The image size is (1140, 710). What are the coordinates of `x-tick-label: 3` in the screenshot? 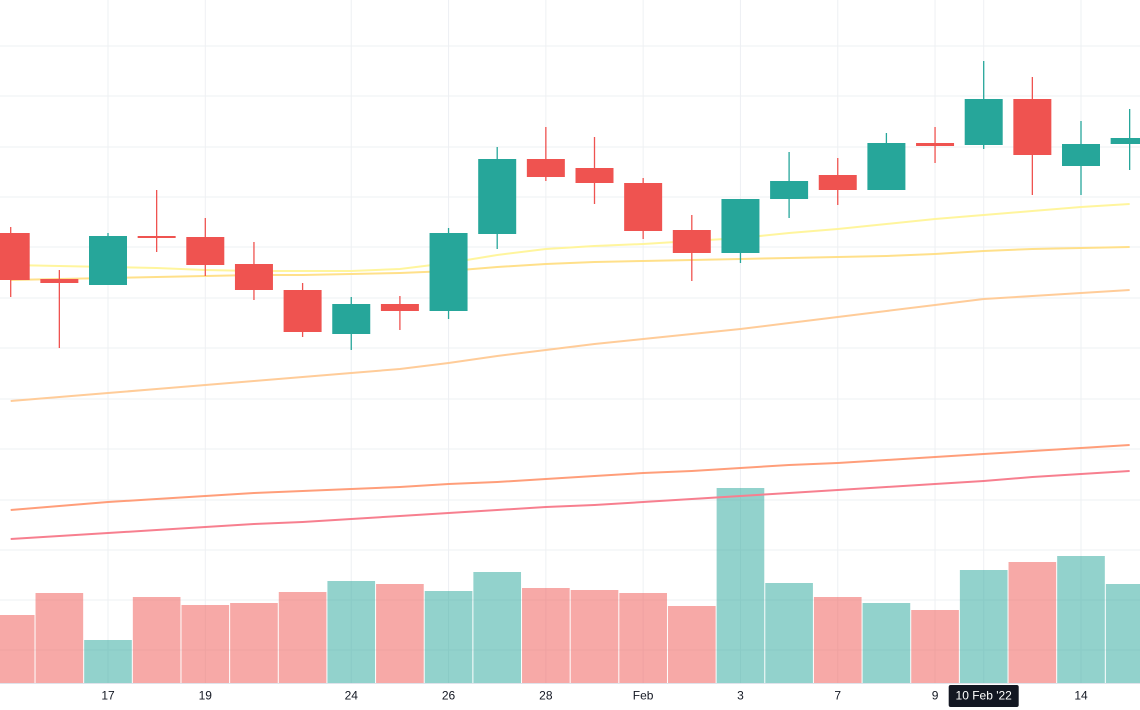 It's located at (740, 696).